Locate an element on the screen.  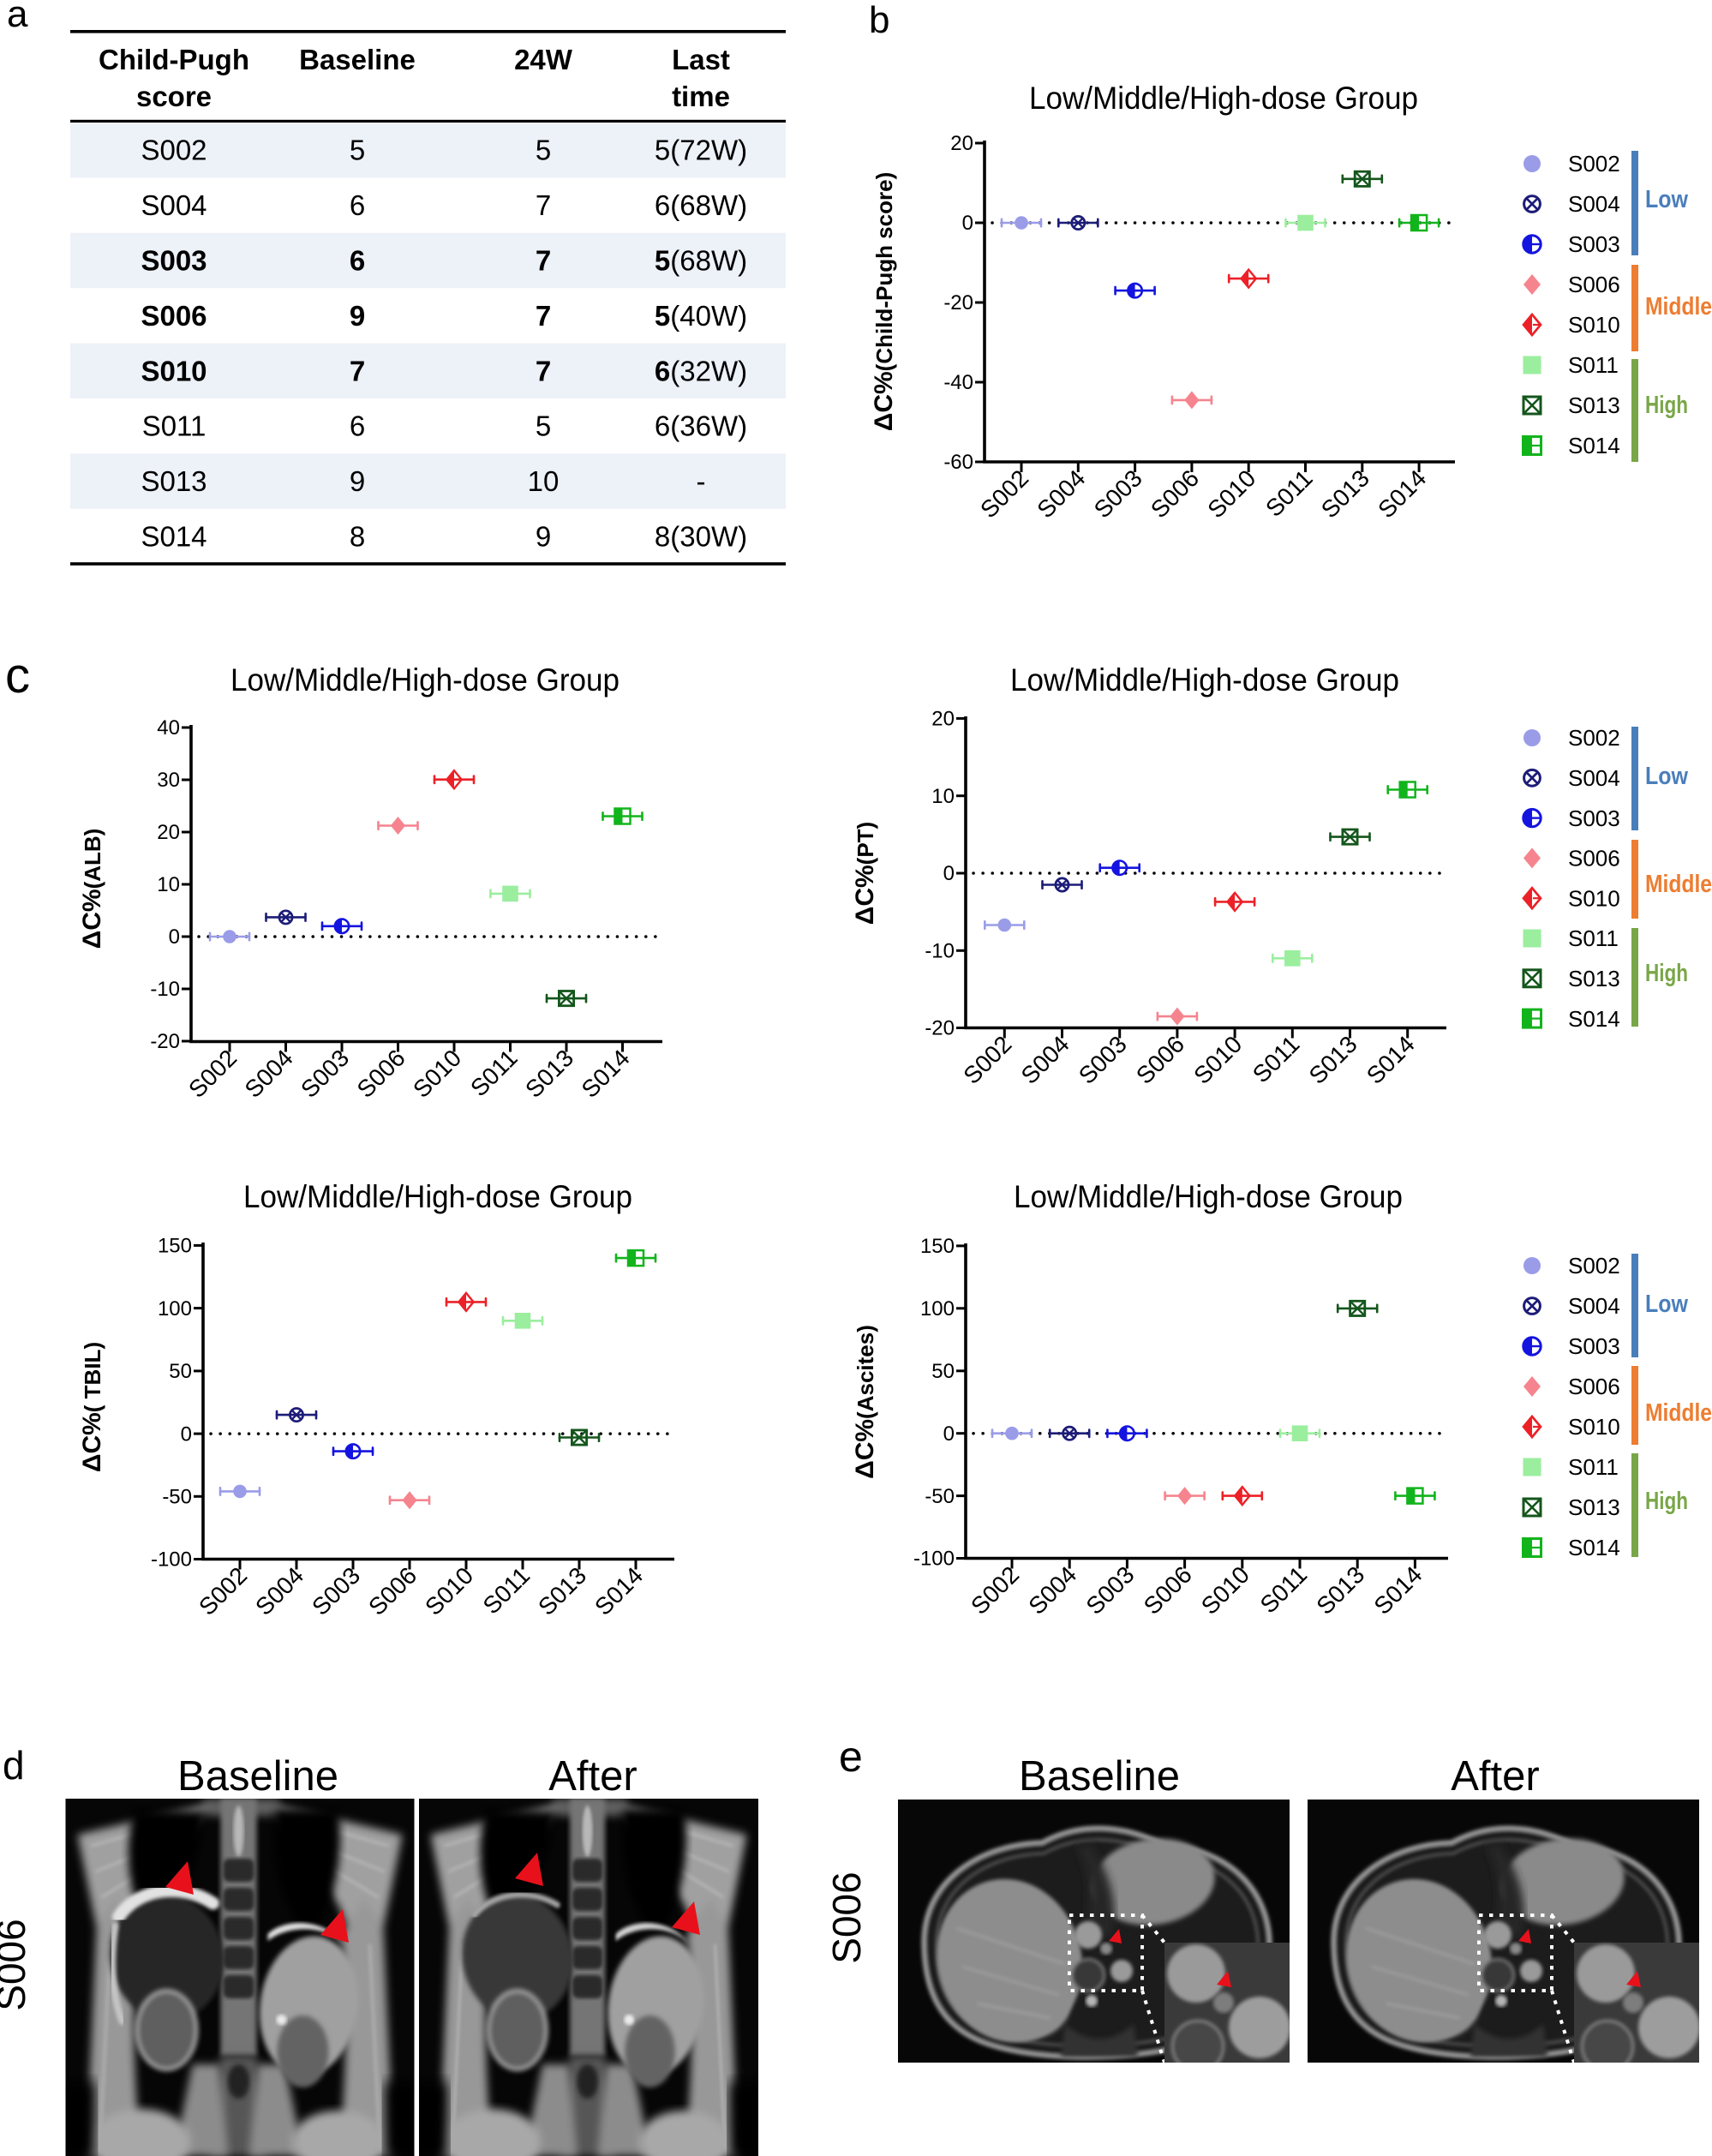
svg-text: 30 is located at coordinates (169, 780).